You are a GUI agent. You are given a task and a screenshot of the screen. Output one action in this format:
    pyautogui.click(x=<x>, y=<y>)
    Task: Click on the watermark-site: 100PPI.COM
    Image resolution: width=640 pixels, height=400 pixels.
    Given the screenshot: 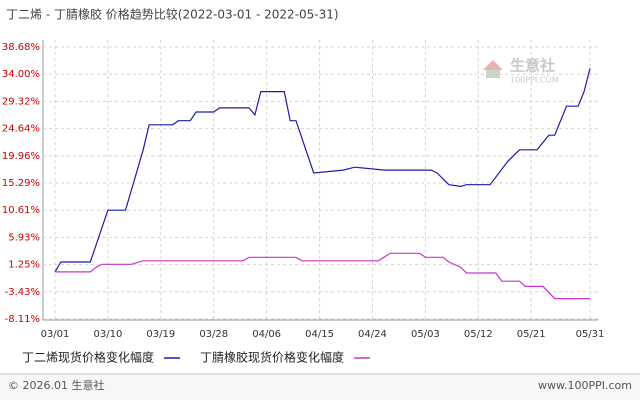 What is the action you would take?
    pyautogui.click(x=534, y=80)
    